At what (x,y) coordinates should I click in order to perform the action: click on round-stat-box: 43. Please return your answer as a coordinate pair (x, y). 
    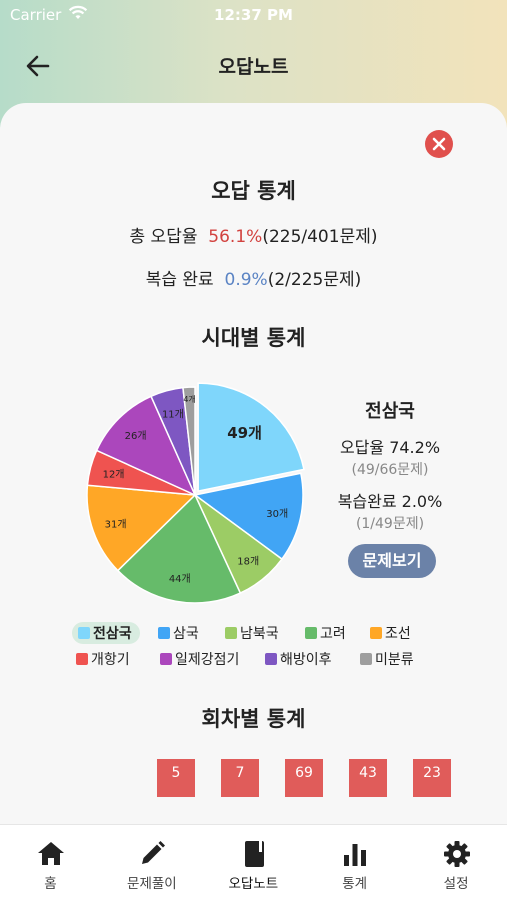
    Looking at the image, I should click on (368, 778).